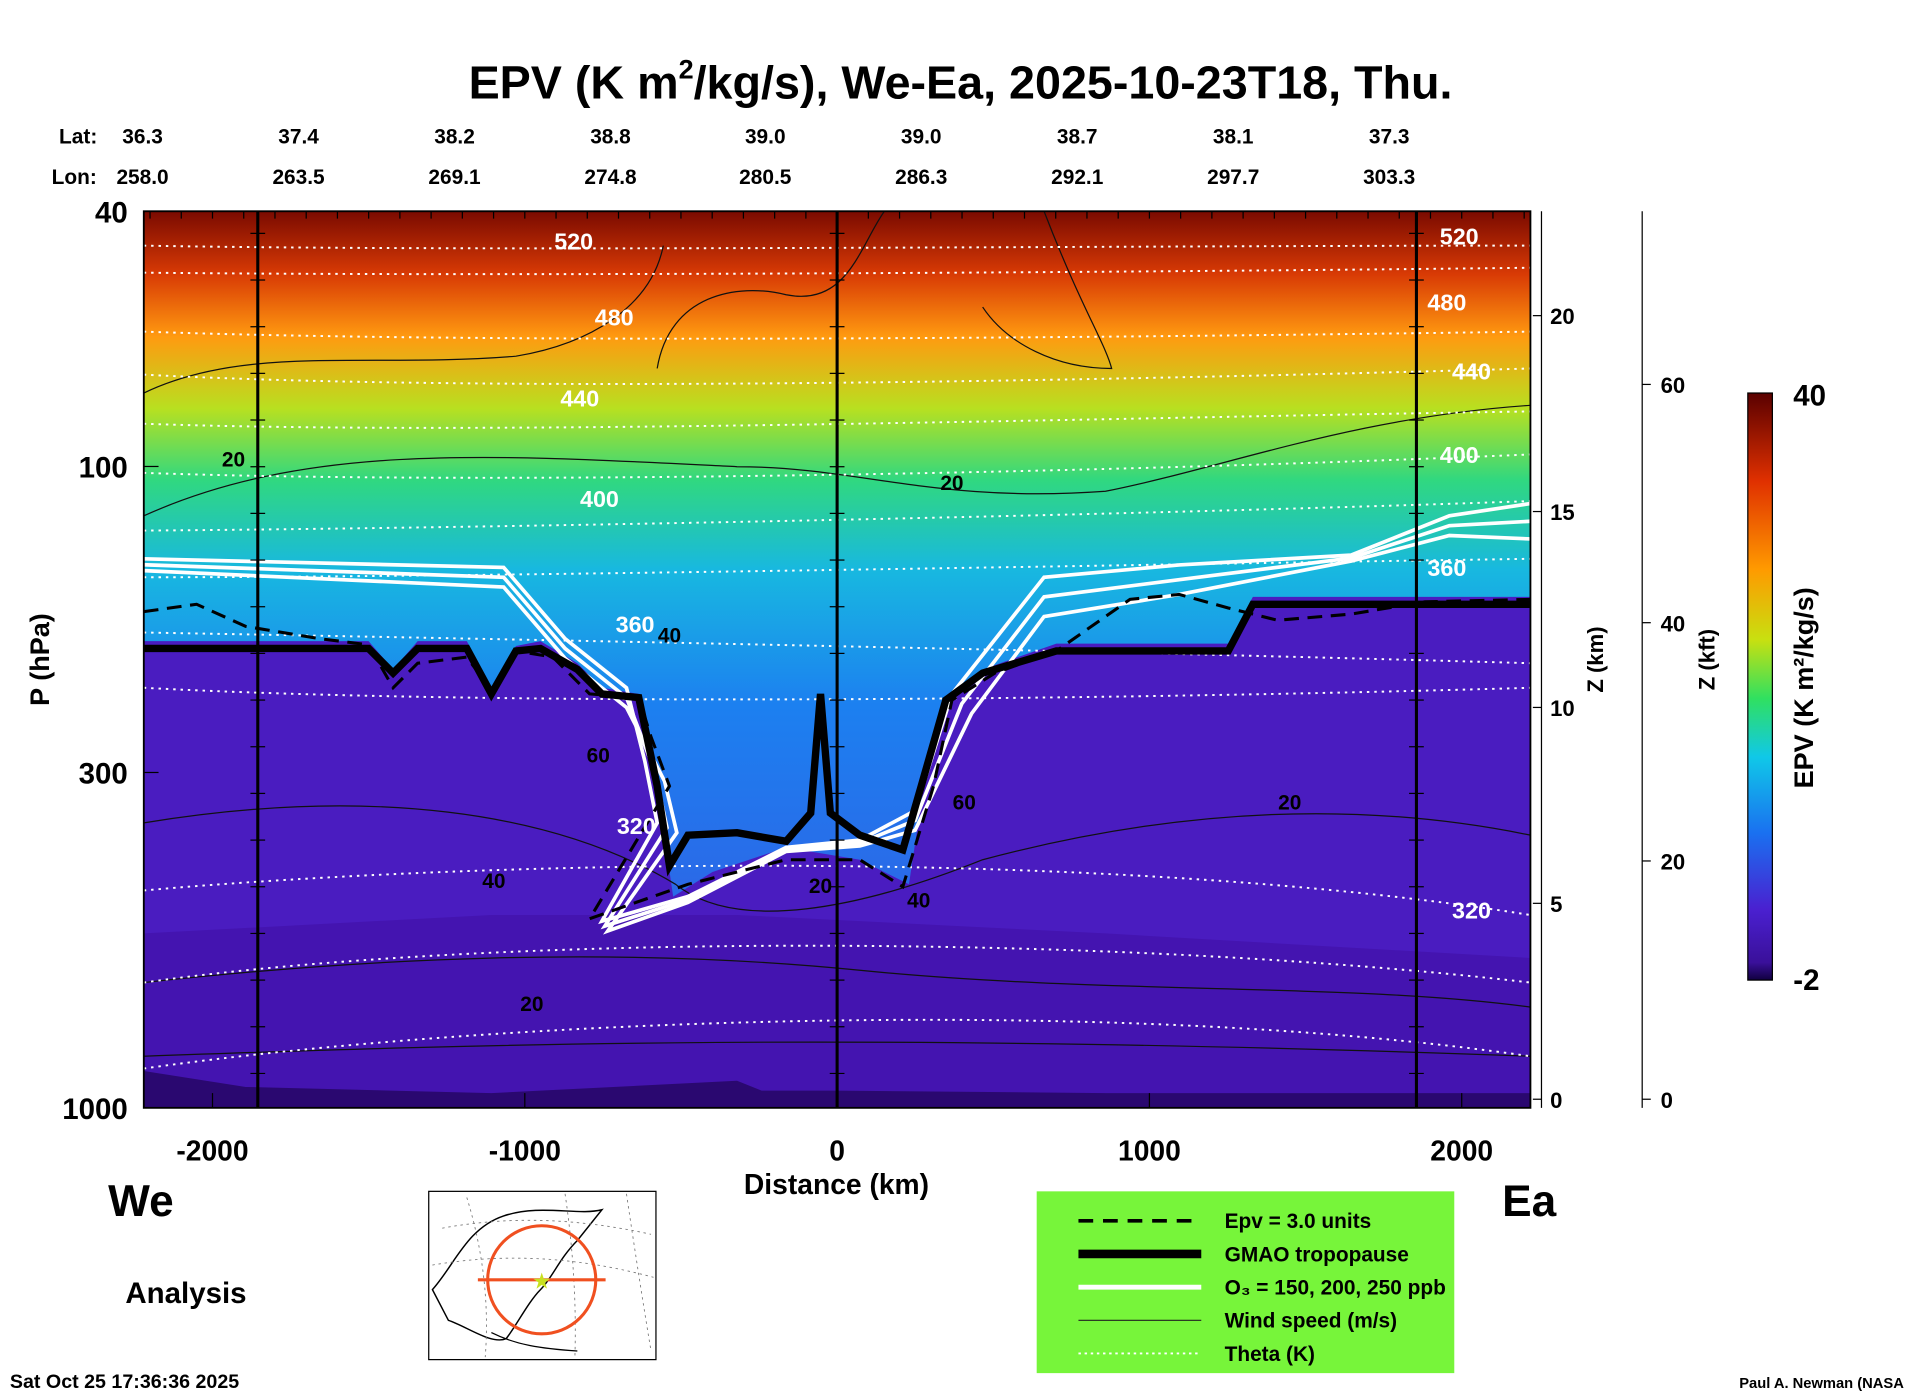 This screenshot has height=1394, width=1926. I want to click on y-tick-label: 1000, so click(95, 1109).